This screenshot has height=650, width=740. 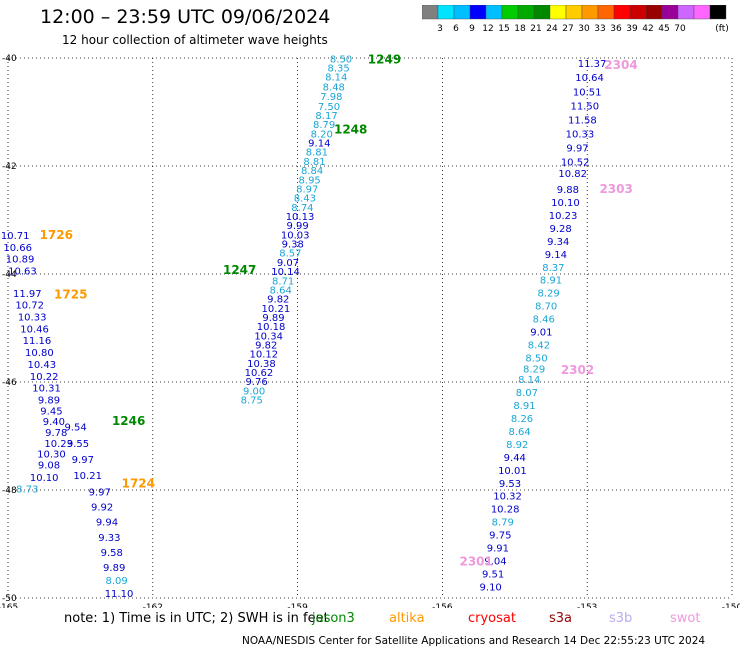 I want to click on wave-height-value: 11.16, so click(x=37, y=341).